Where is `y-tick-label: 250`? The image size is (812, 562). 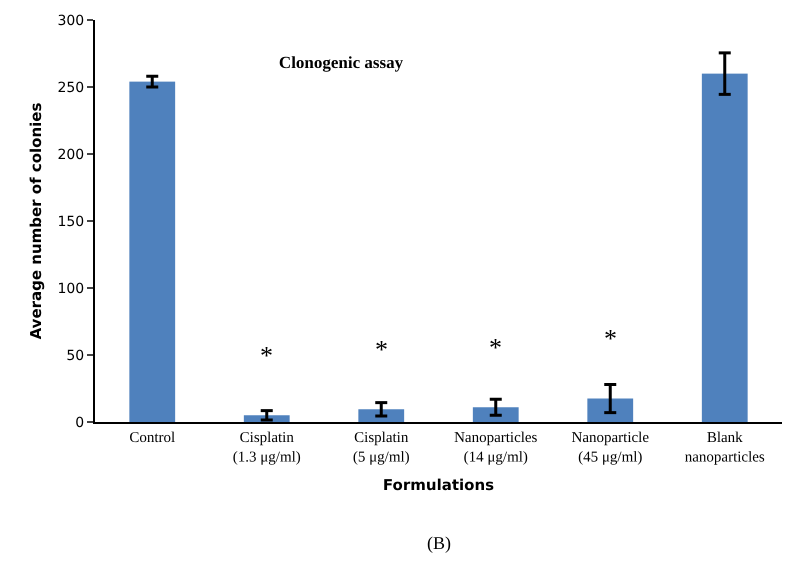
y-tick-label: 250 is located at coordinates (70, 88).